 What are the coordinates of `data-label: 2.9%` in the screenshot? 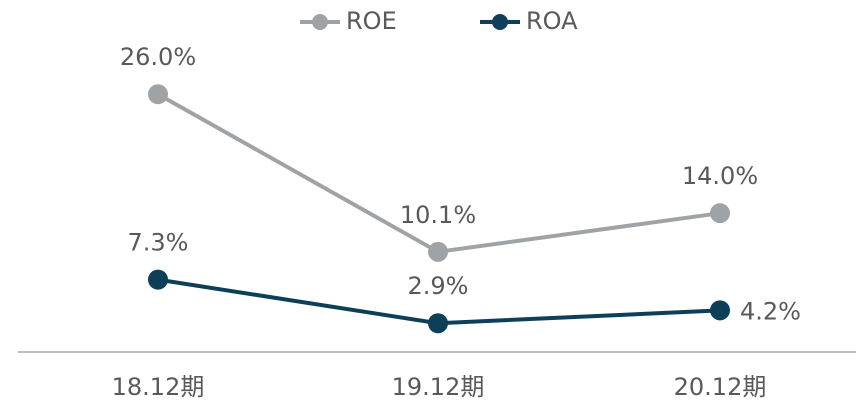 It's located at (438, 286).